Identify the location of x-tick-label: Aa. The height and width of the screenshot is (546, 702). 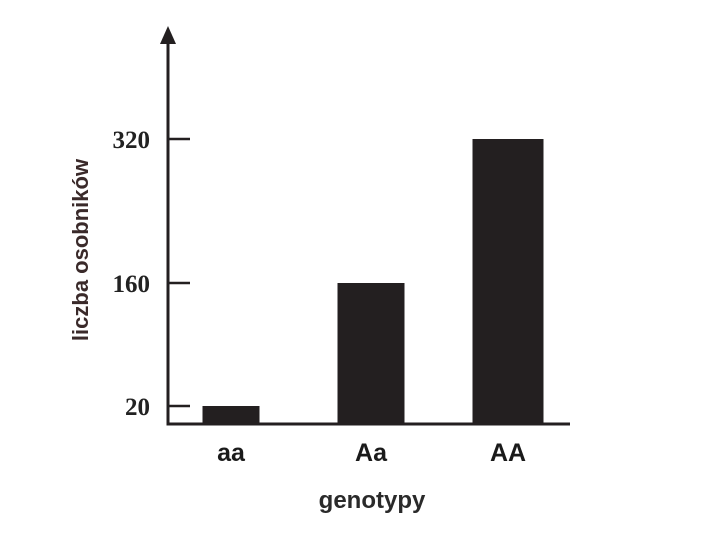
(371, 453).